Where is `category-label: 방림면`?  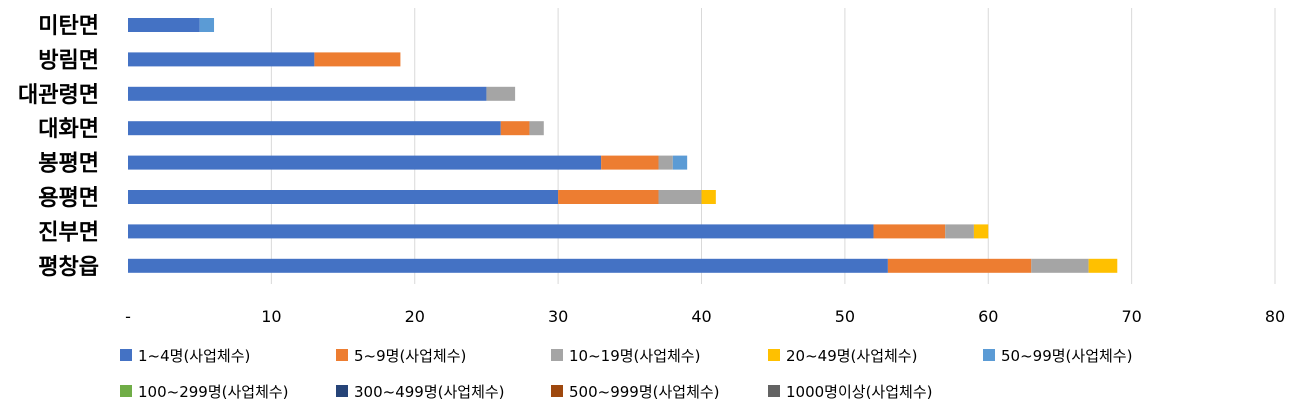 category-label: 방림면 is located at coordinates (68, 60).